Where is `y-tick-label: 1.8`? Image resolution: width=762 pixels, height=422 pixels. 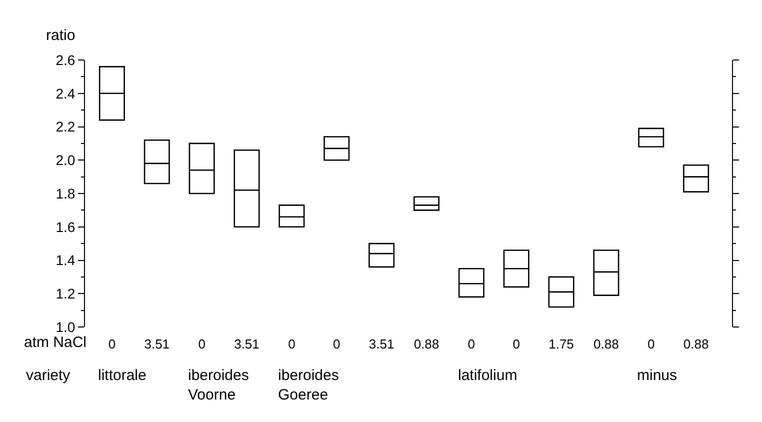
y-tick-label: 1.8 is located at coordinates (66, 193).